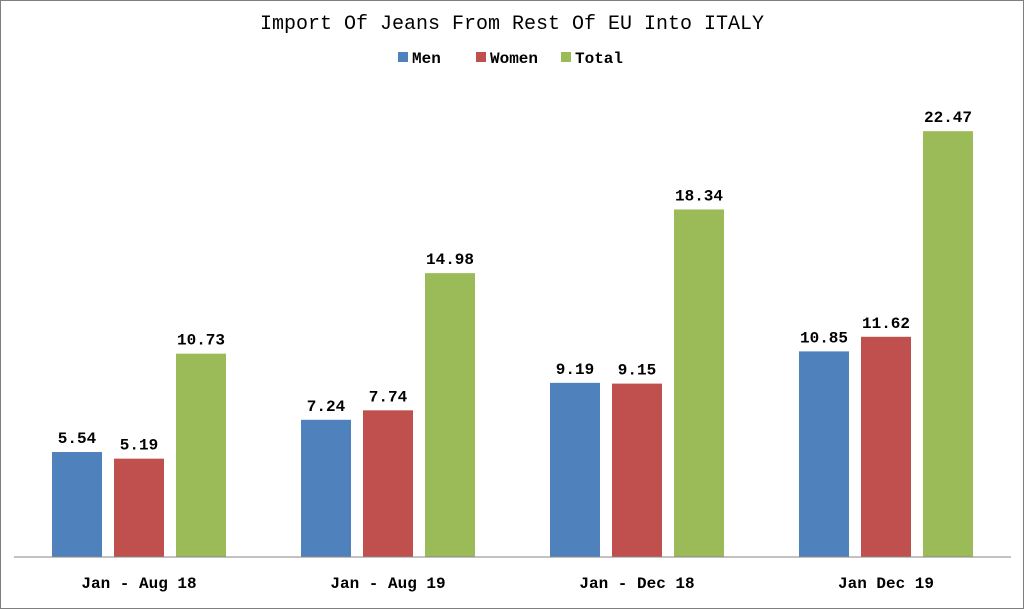  Describe the element at coordinates (566, 57) in the screenshot. I see `legend-swatch-total` at that location.